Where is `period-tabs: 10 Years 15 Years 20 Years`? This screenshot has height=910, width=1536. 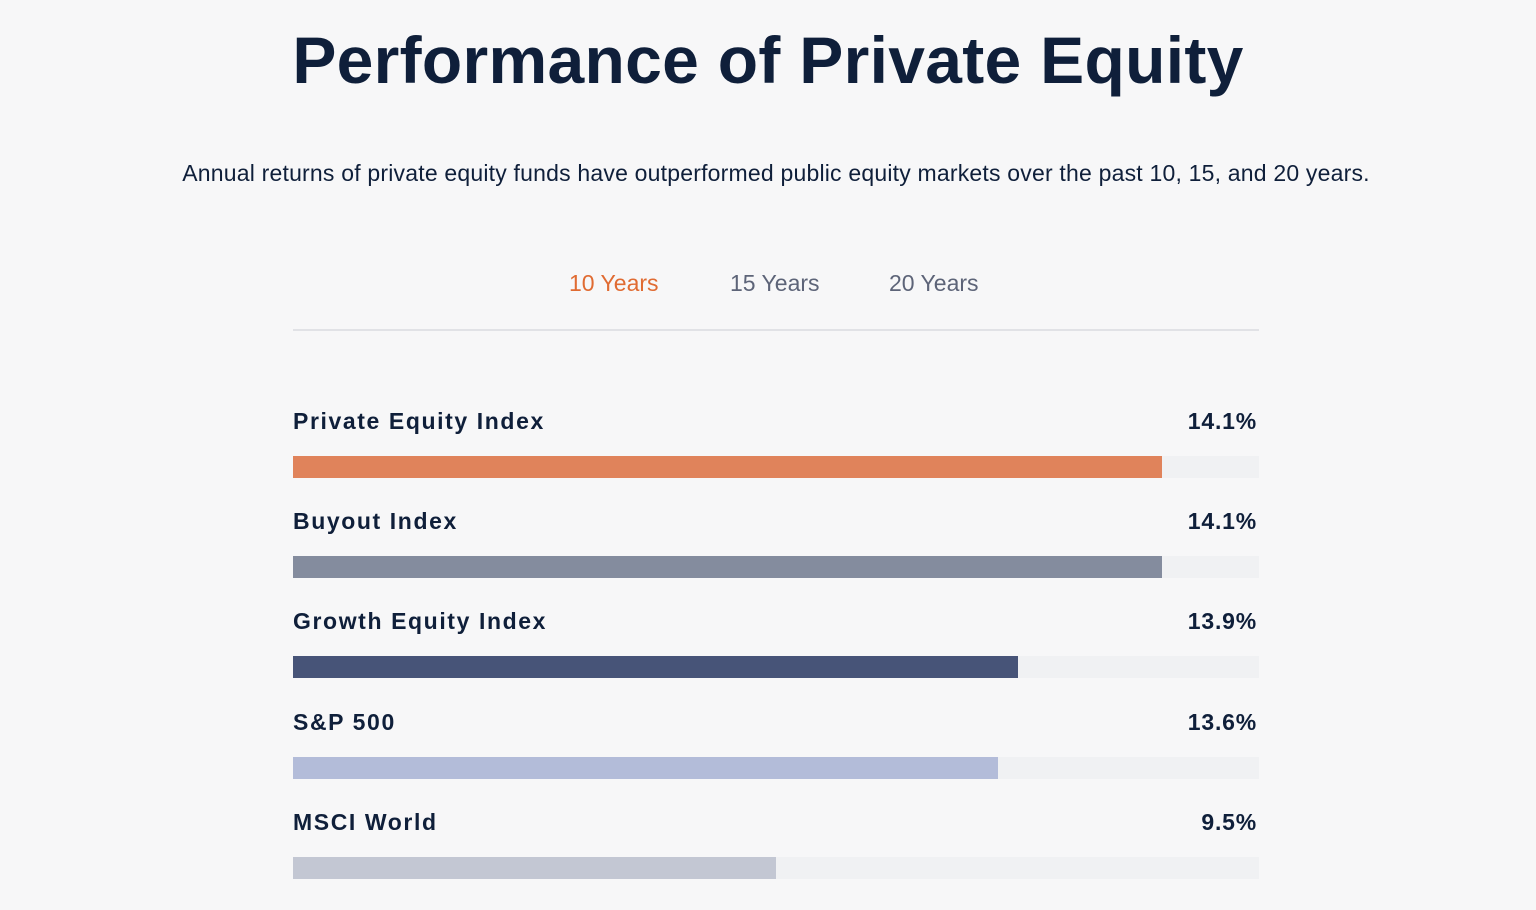 period-tabs: 10 Years 15 Years 20 Years is located at coordinates (776, 300).